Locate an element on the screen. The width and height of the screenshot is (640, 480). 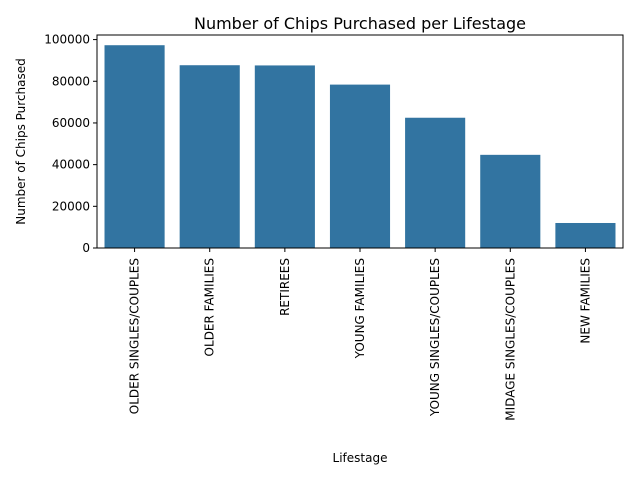
y-tick-label-3: 60000 is located at coordinates (71, 123).